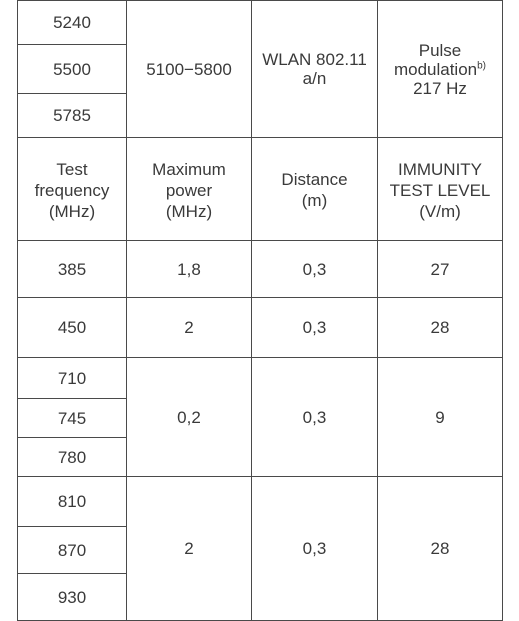 This screenshot has width=519, height=621. What do you see at coordinates (72, 550) in the screenshot?
I see `frequency-cell: 870` at bounding box center [72, 550].